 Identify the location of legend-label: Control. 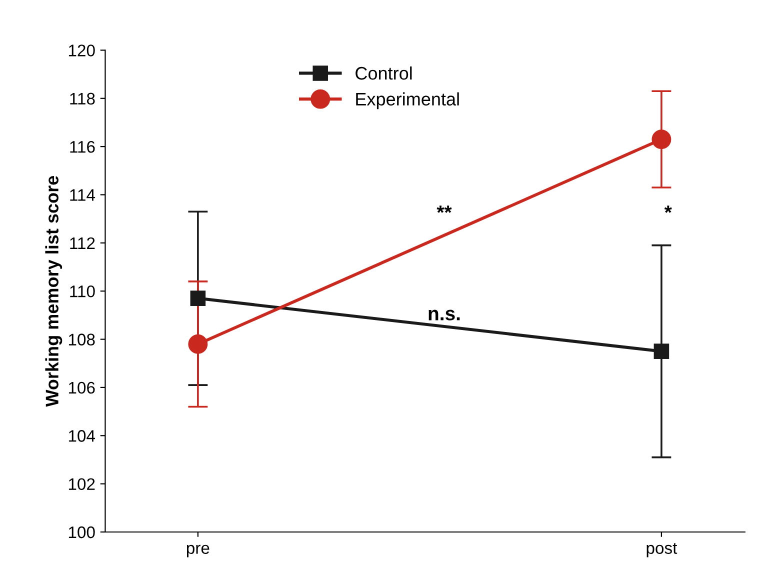
(384, 73).